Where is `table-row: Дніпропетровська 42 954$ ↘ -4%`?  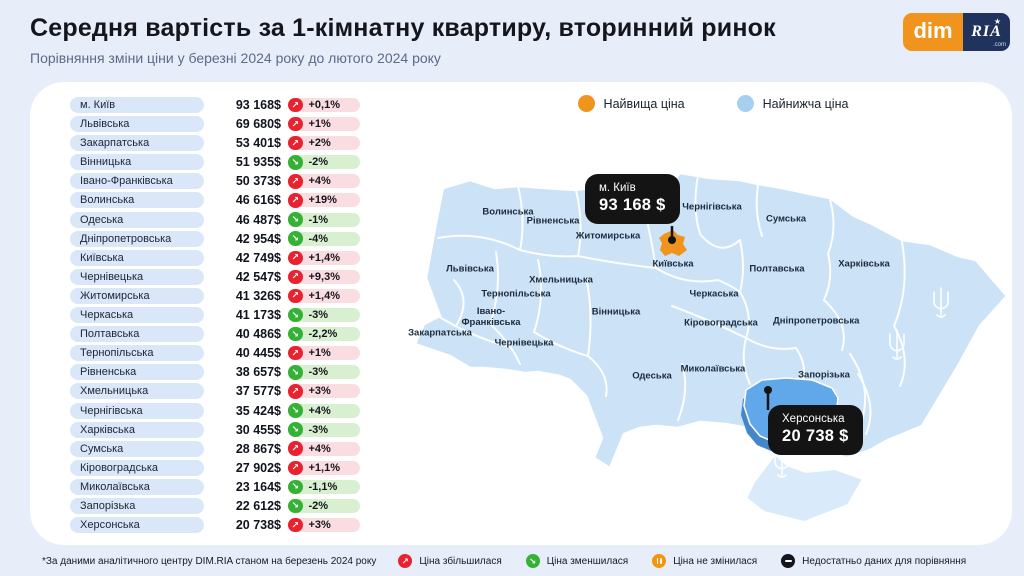 table-row: Дніпропетровська 42 954$ ↘ -4% is located at coordinates (222, 238).